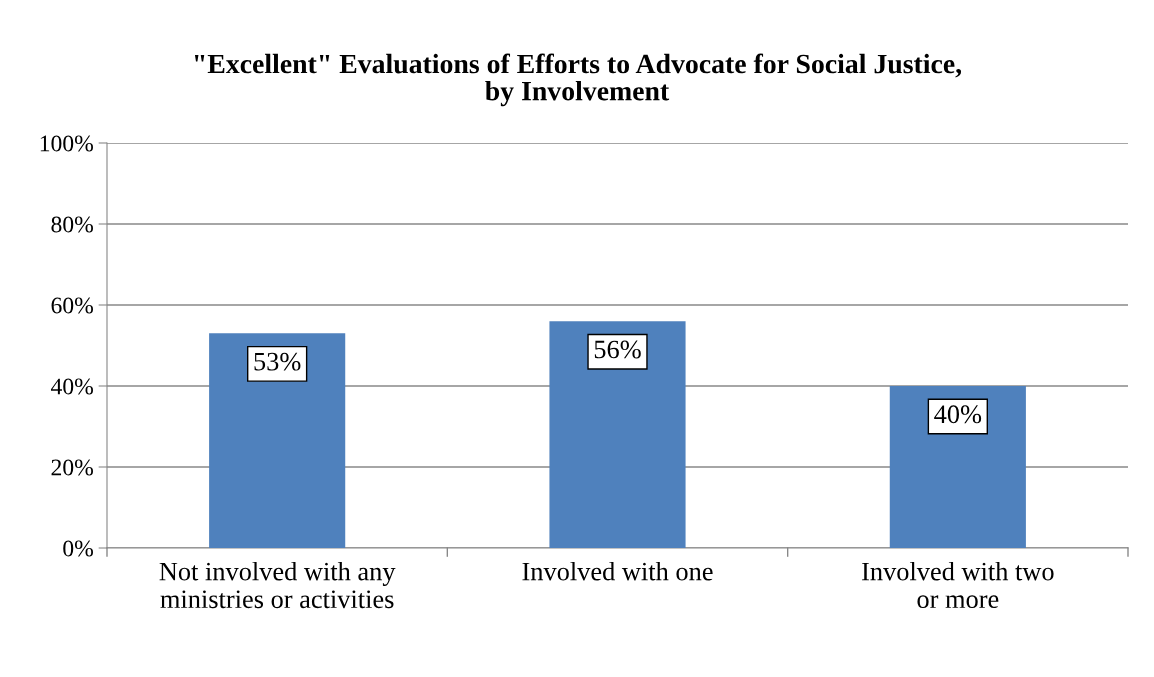 The height and width of the screenshot is (677, 1154). Describe the element at coordinates (72, 224) in the screenshot. I see `y-tick-label: 80%` at that location.